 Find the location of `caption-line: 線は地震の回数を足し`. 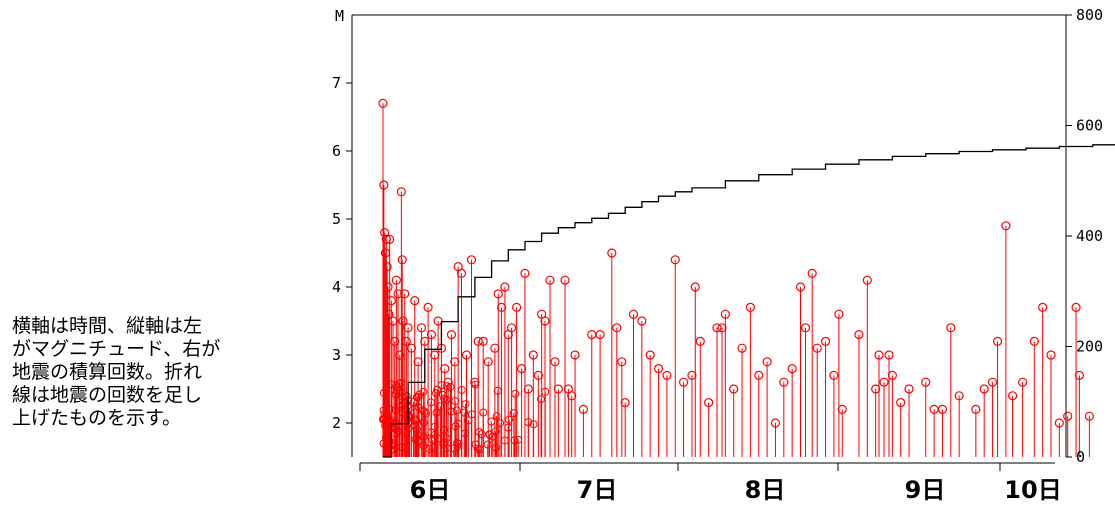

caption-line: 線は地震の回数を足し is located at coordinates (107, 395).